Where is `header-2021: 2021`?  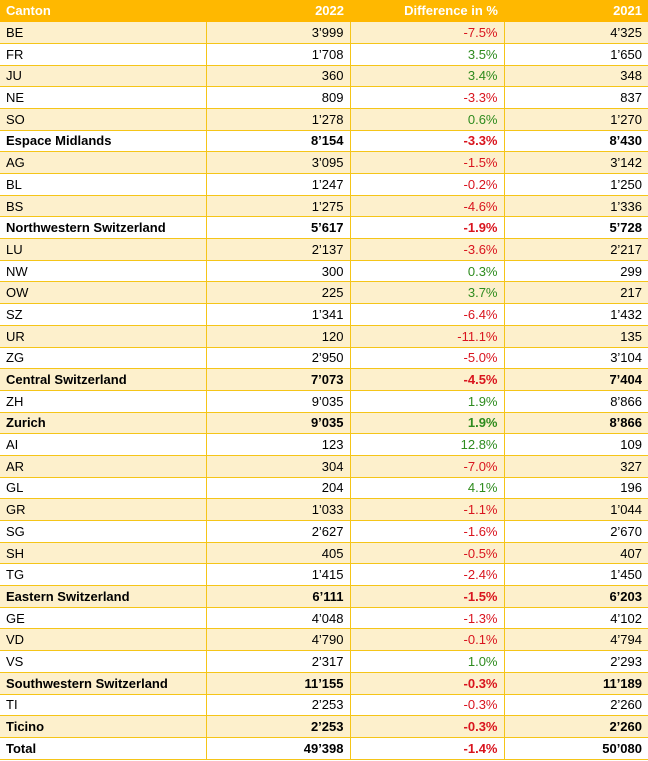
header-2021: 2021 is located at coordinates (576, 11).